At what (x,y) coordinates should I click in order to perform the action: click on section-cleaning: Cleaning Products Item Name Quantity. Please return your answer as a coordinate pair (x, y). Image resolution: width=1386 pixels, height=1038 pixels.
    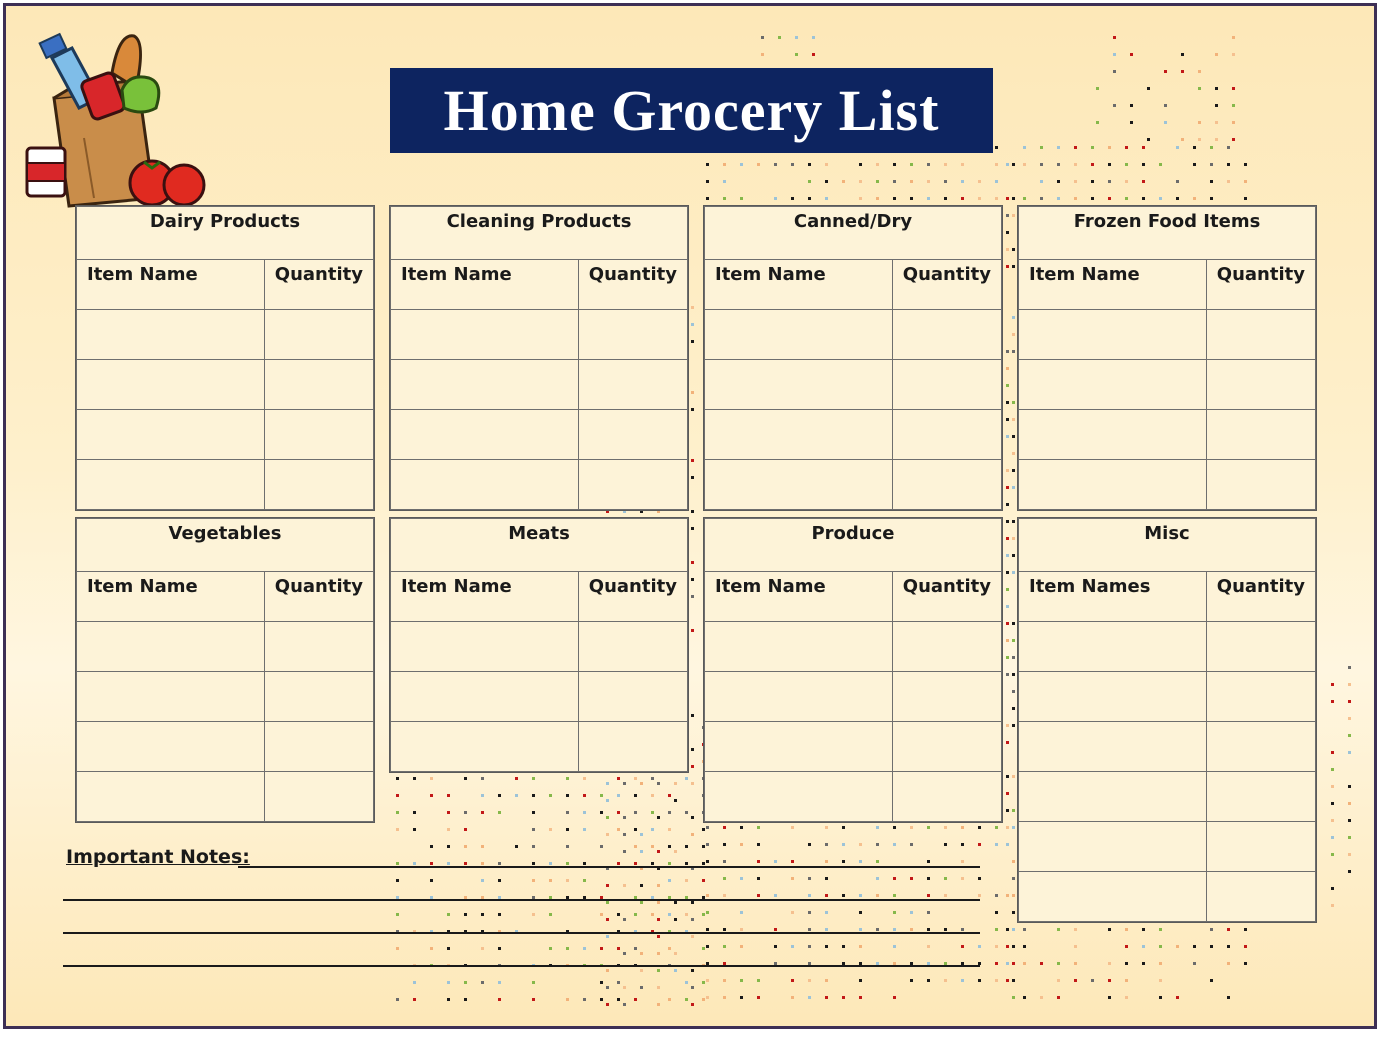
    Looking at the image, I should click on (539, 358).